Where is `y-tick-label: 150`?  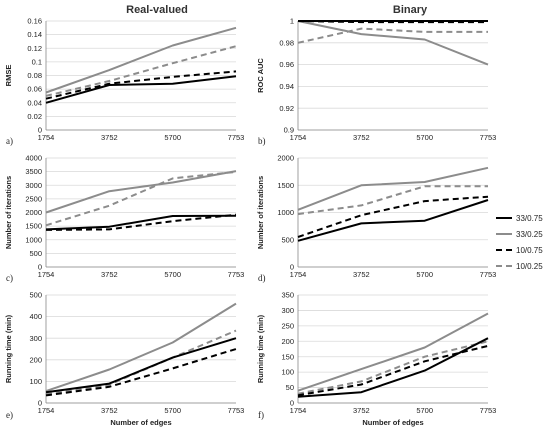 y-tick-label: 150 is located at coordinates (287, 356).